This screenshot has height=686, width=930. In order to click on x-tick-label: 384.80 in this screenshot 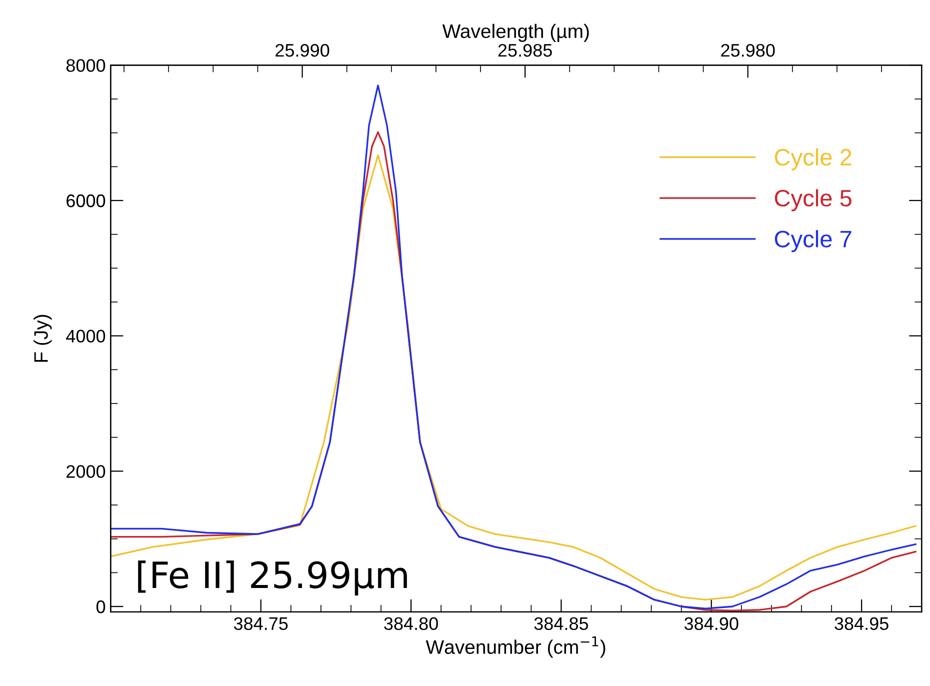, I will do `click(411, 623)`.